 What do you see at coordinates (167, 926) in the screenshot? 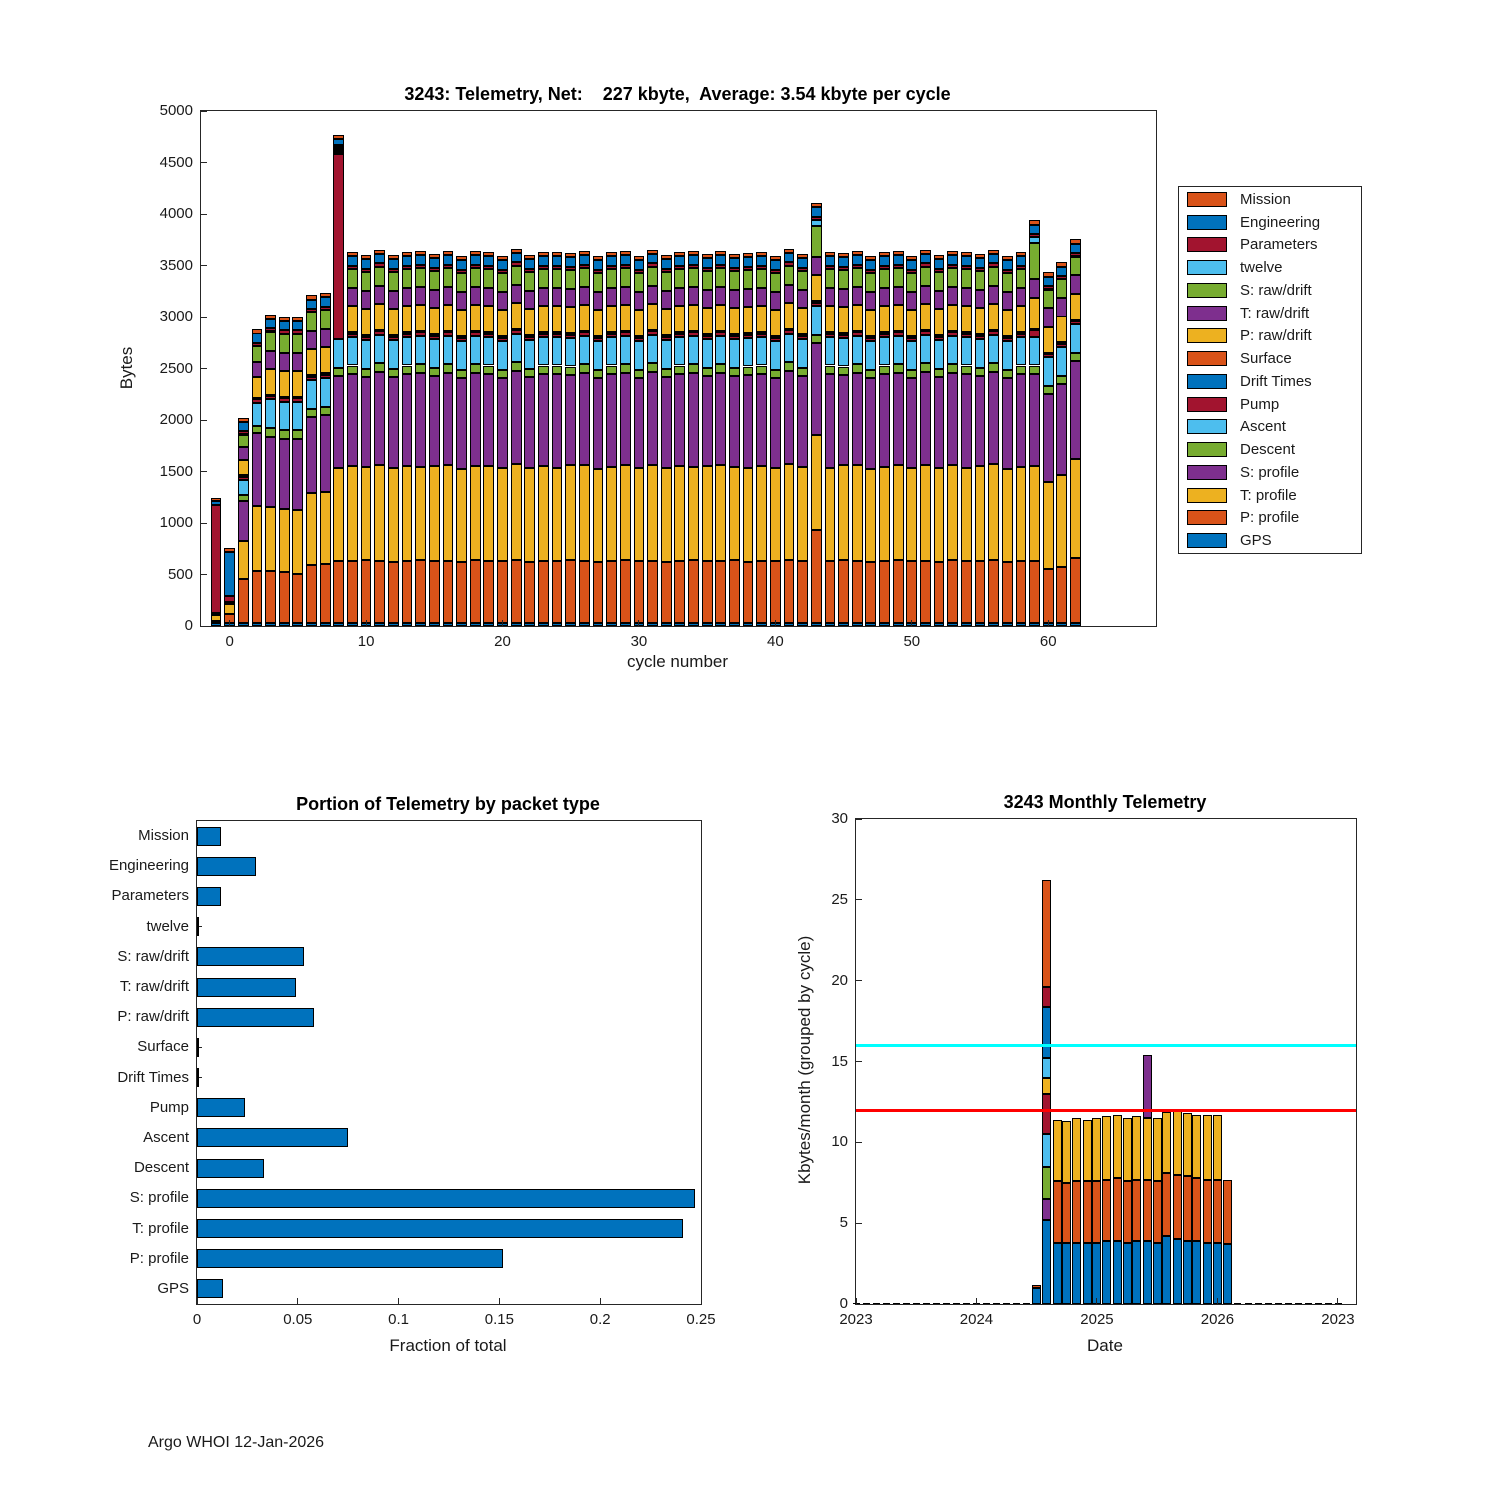
I see `category-label: twelve` at bounding box center [167, 926].